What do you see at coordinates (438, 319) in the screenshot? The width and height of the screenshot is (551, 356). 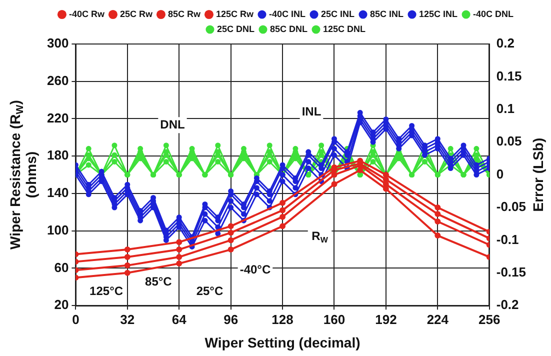 I see `x-tick-label: 224` at bounding box center [438, 319].